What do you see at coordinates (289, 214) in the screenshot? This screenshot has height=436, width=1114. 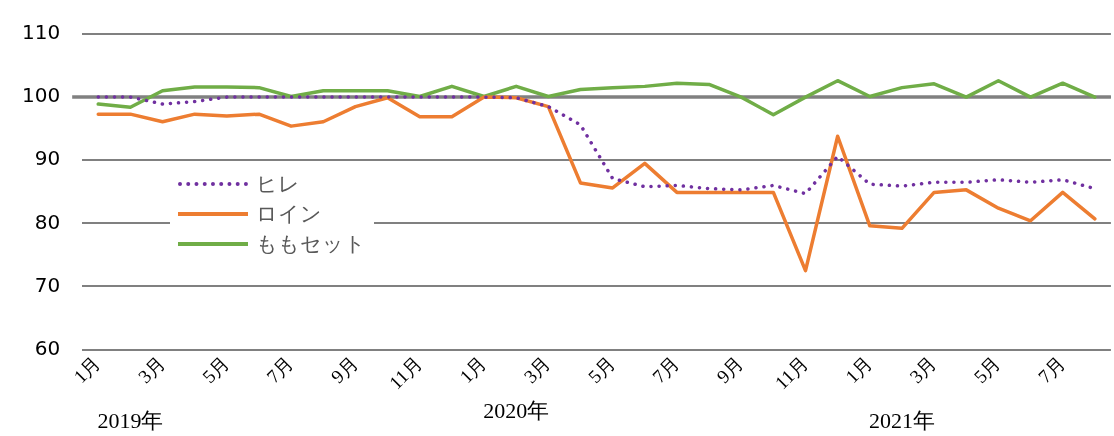 I see `legend-label: ロイン` at bounding box center [289, 214].